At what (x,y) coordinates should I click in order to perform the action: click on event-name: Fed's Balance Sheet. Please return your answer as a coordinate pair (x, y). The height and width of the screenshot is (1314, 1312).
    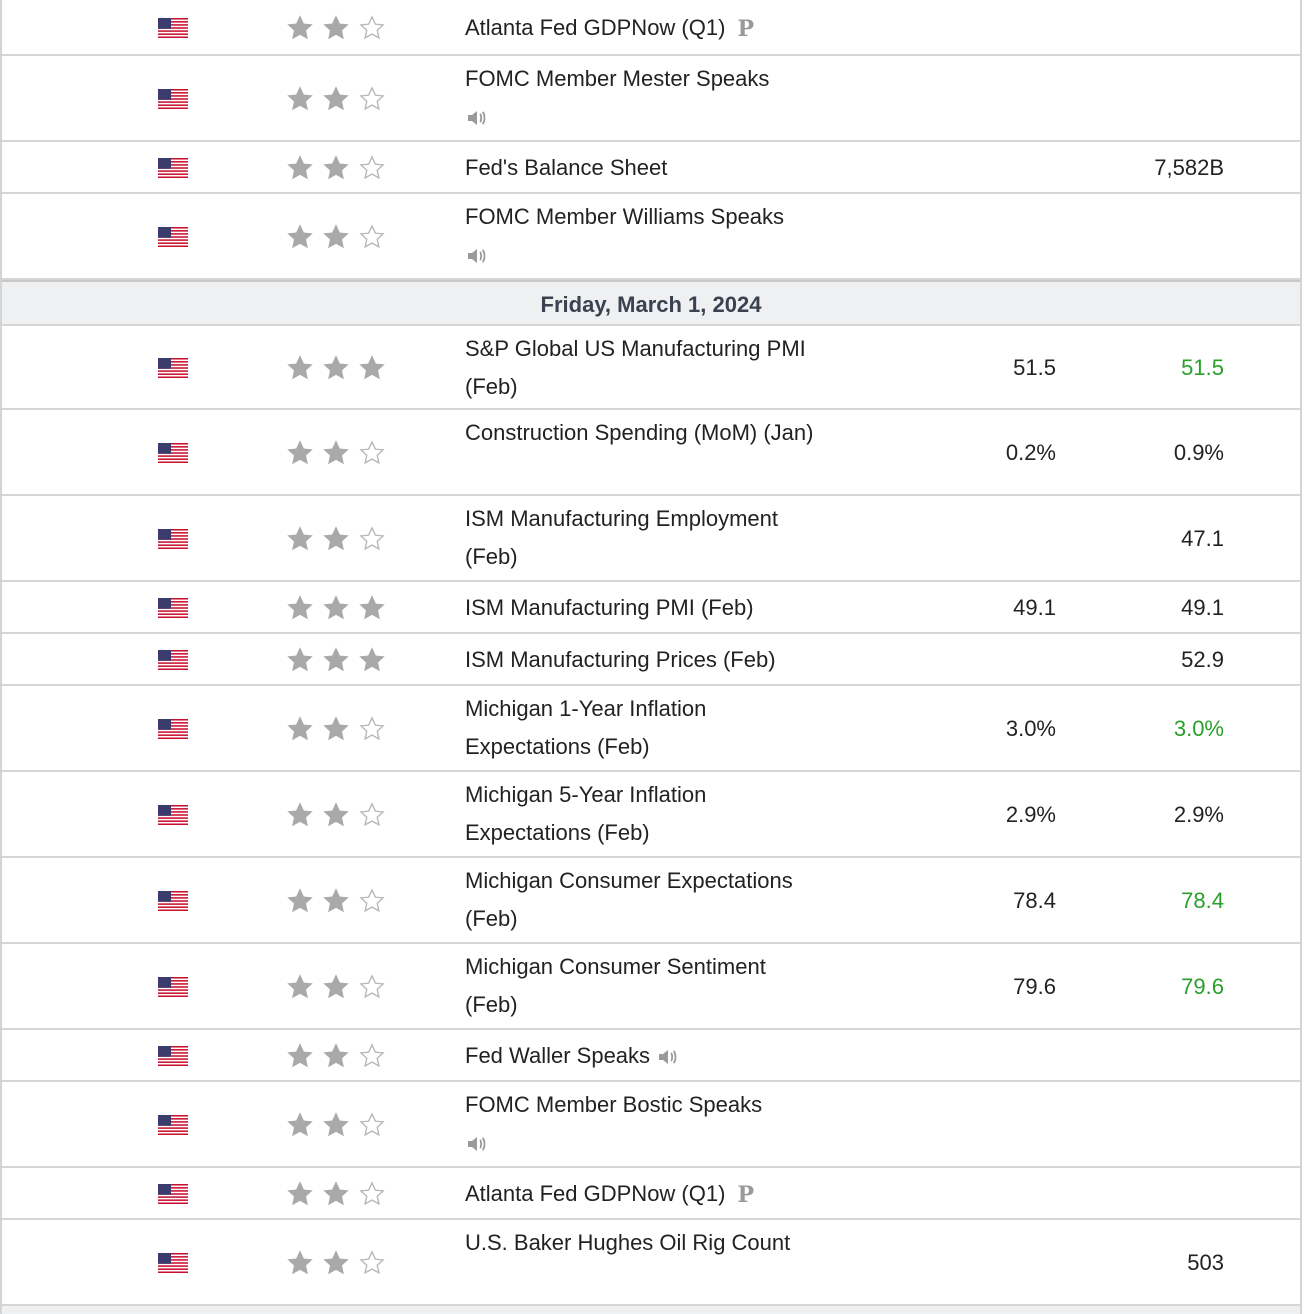
    Looking at the image, I should click on (566, 167).